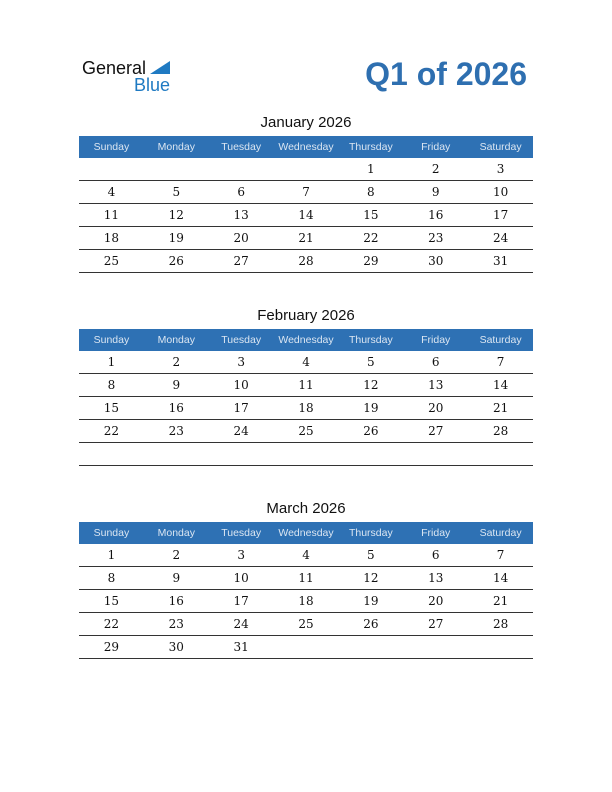  What do you see at coordinates (306, 624) in the screenshot?
I see `week-row: 22 23 24 25 26 27 28` at bounding box center [306, 624].